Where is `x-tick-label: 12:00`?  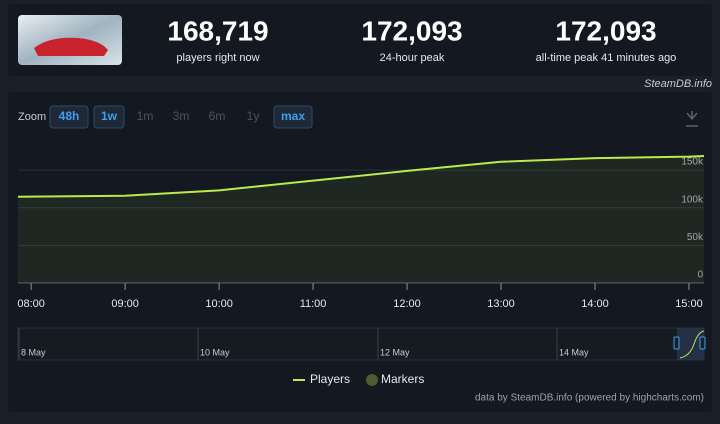 x-tick-label: 12:00 is located at coordinates (407, 304).